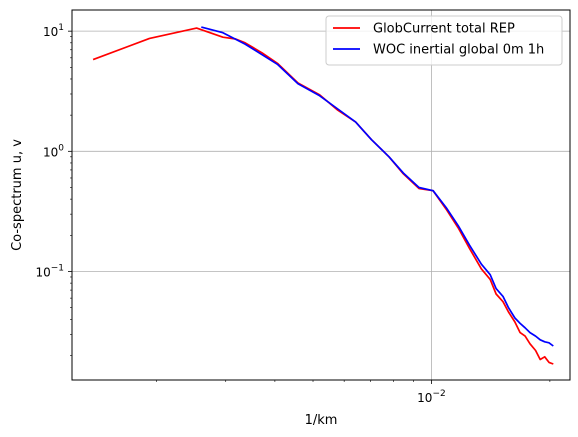 The image size is (578, 437). What do you see at coordinates (17, 195) in the screenshot?
I see `y-axis-label: Co-spectrum u, v` at bounding box center [17, 195].